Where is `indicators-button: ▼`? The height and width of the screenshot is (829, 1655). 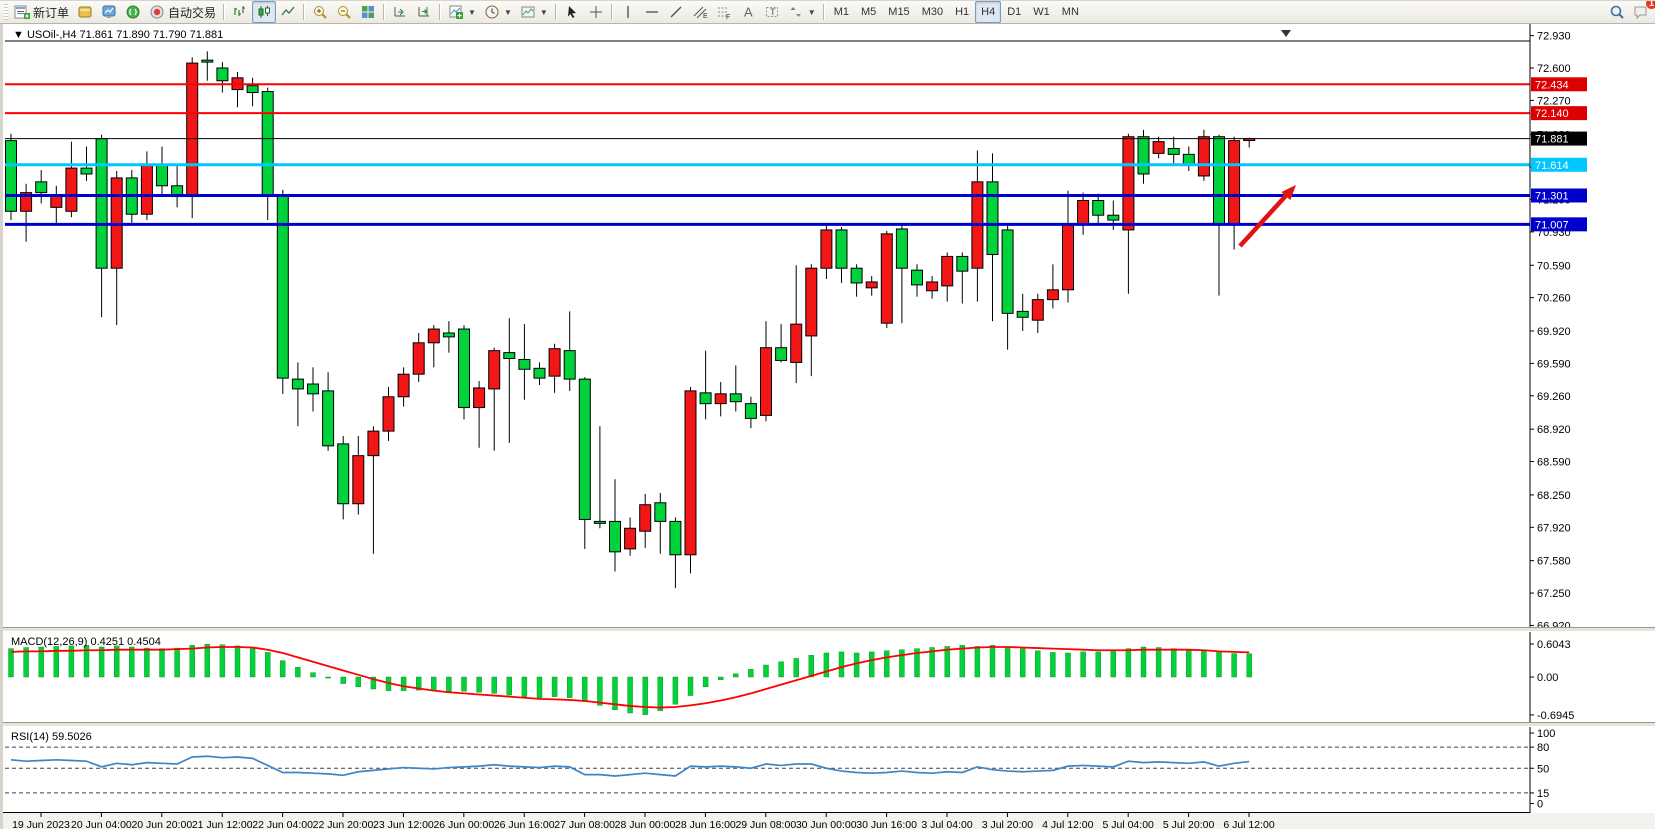 indicators-button: ▼ is located at coordinates (462, 12).